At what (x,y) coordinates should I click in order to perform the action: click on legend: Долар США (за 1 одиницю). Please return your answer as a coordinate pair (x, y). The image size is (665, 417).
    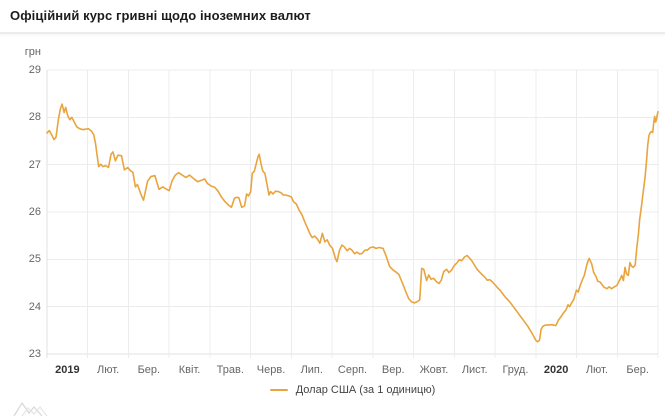
    Looking at the image, I should click on (352, 390).